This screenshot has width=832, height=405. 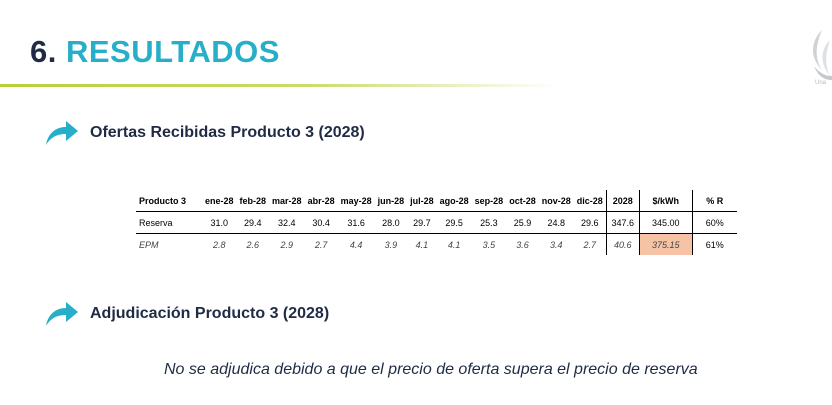 I want to click on column-header: nov-28, so click(x=556, y=201).